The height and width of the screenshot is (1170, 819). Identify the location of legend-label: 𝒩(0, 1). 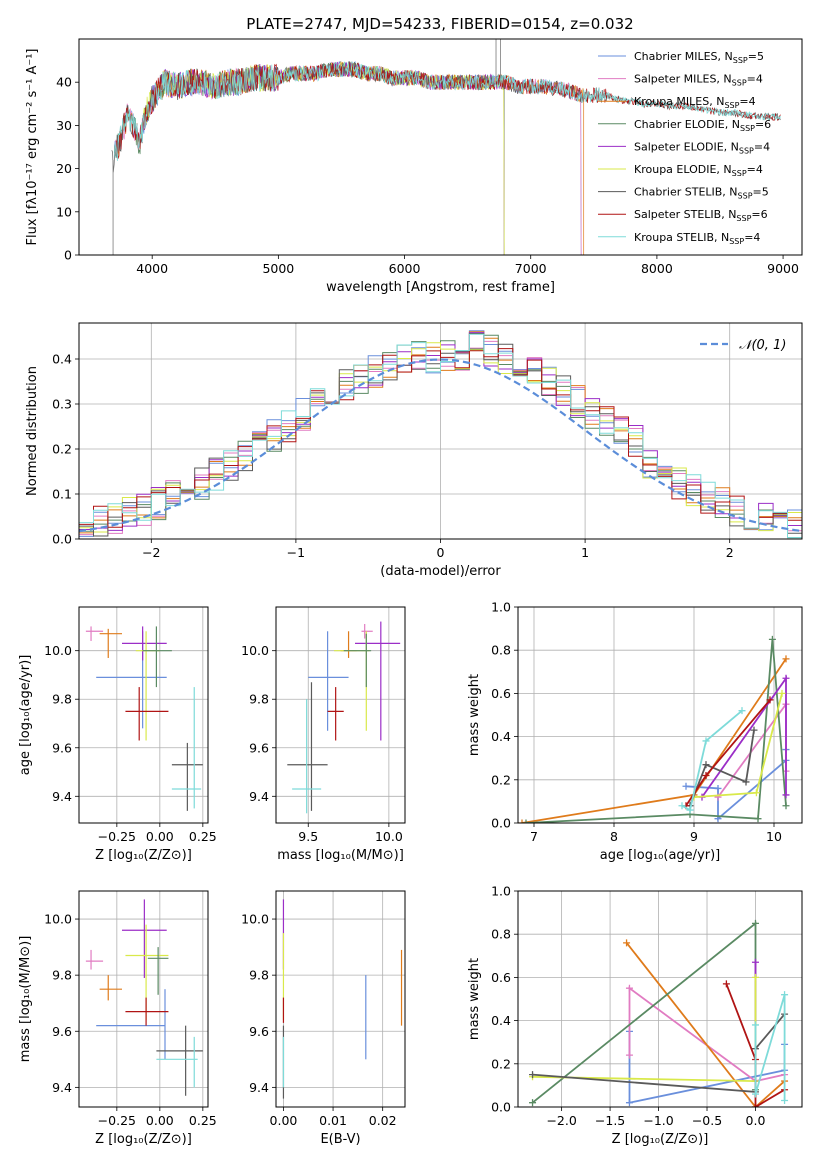
(762, 345).